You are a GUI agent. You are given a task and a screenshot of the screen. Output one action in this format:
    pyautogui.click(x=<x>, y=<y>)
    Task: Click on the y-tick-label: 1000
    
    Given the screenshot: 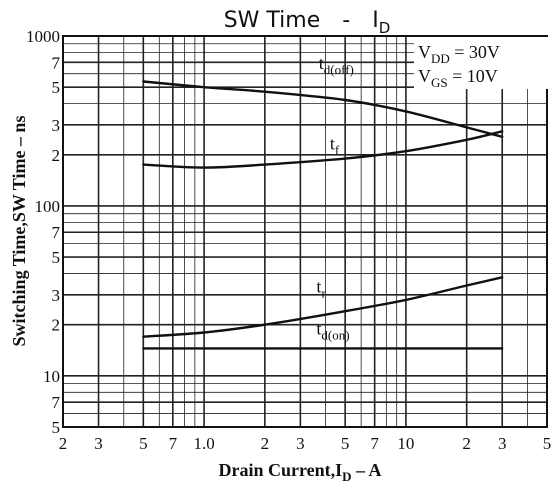 What is the action you would take?
    pyautogui.click(x=43, y=36)
    